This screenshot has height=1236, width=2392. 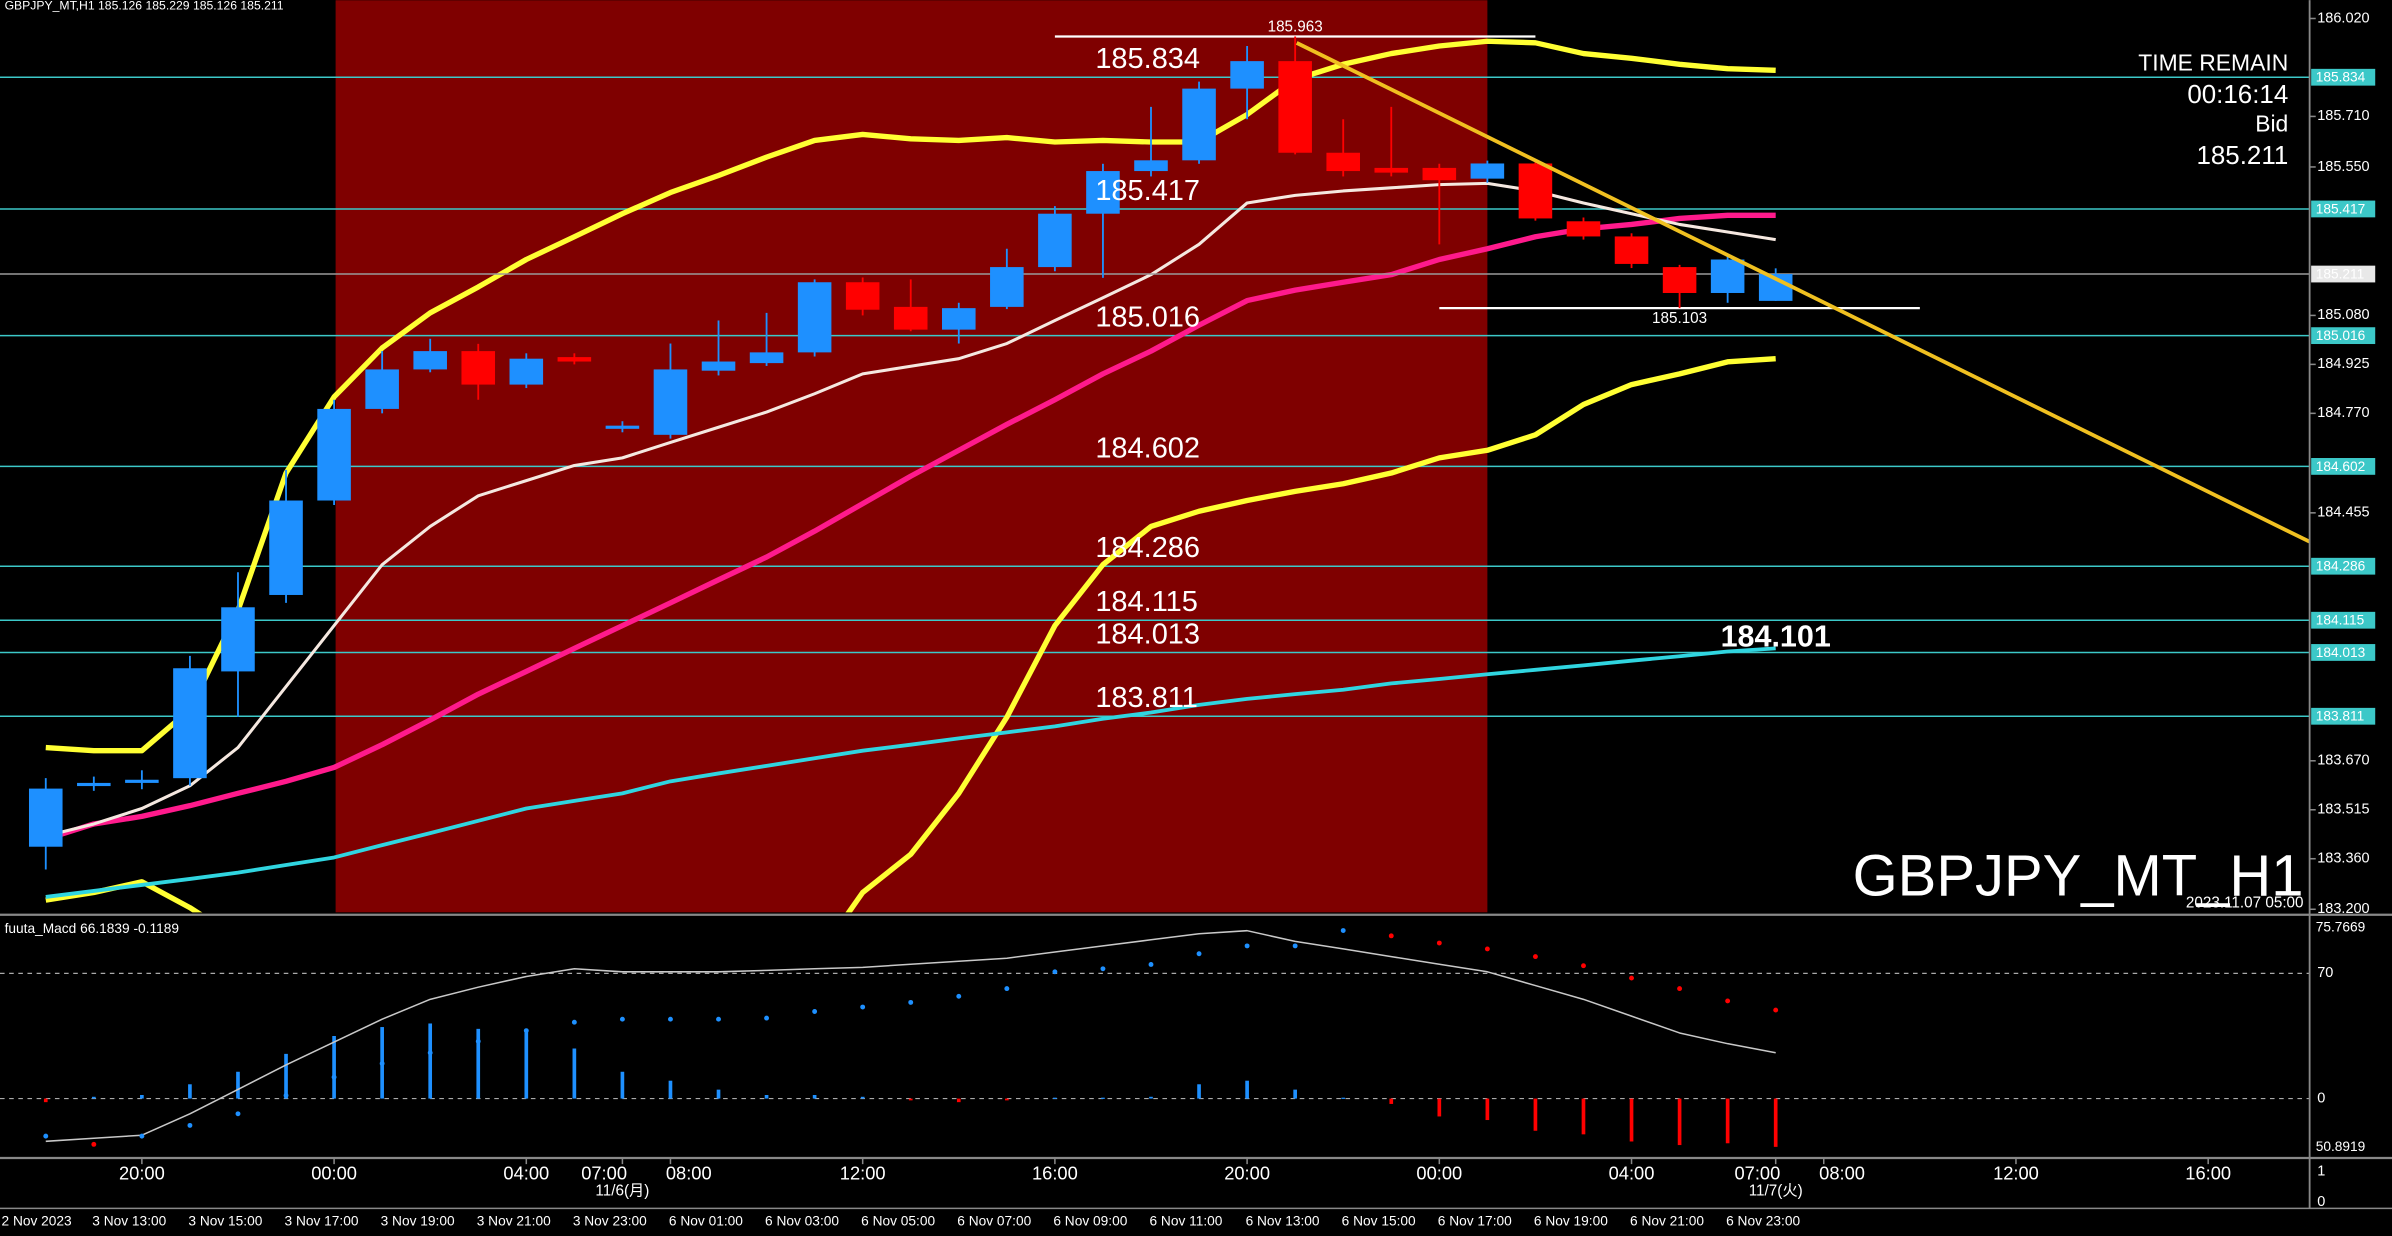 I want to click on x-tick-label: 20:00, so click(x=142, y=1173).